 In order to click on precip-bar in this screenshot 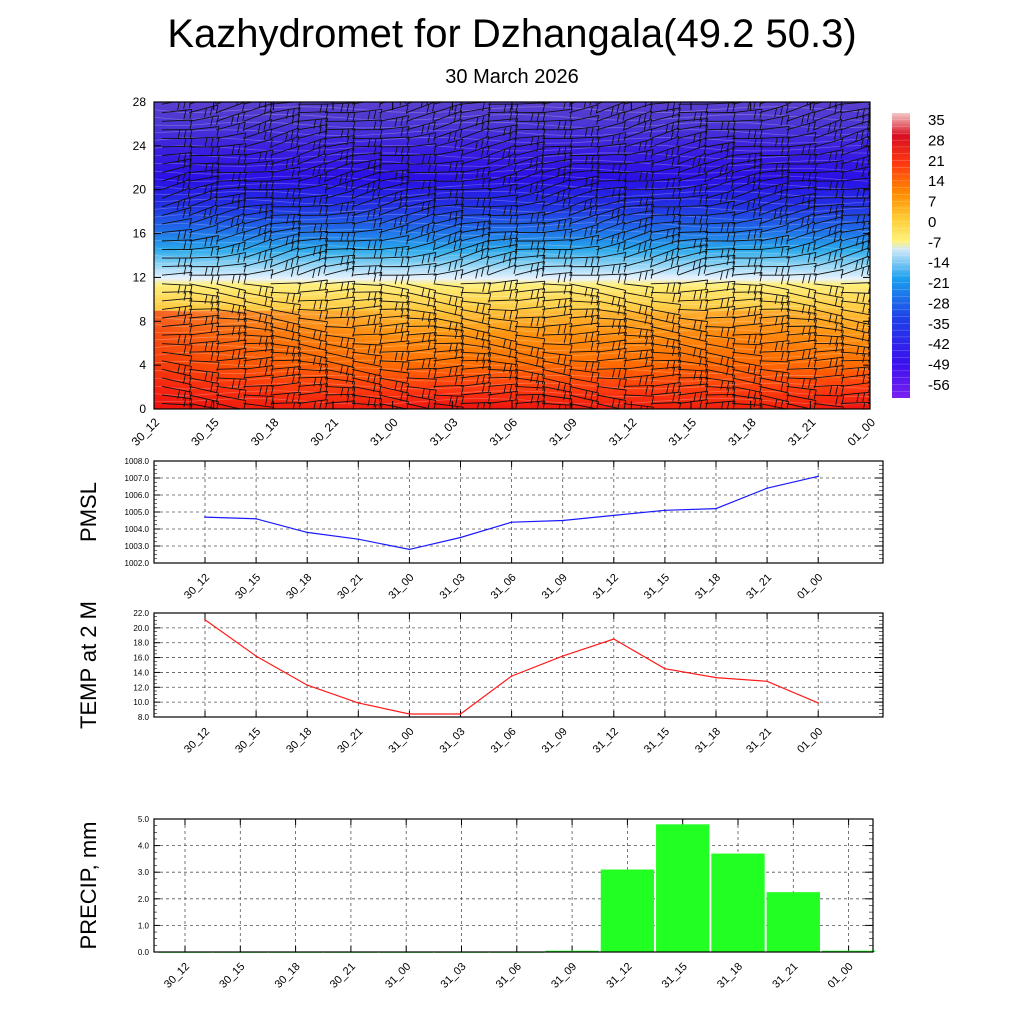, I will do `click(848, 951)`.